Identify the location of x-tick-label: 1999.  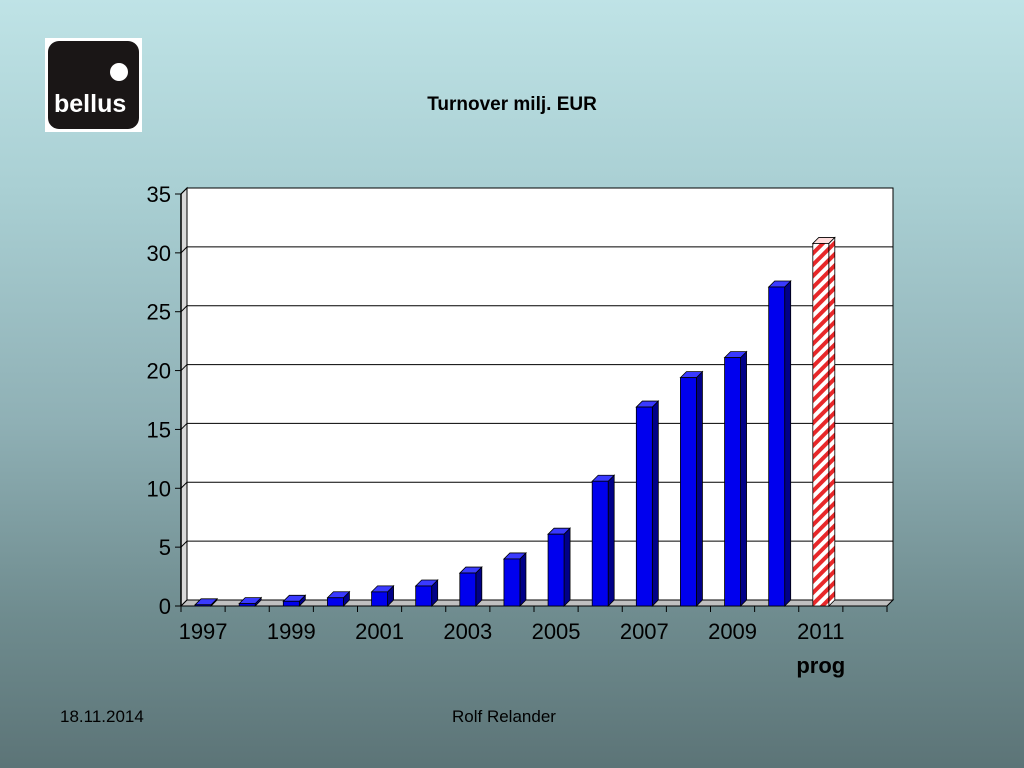
(291, 631).